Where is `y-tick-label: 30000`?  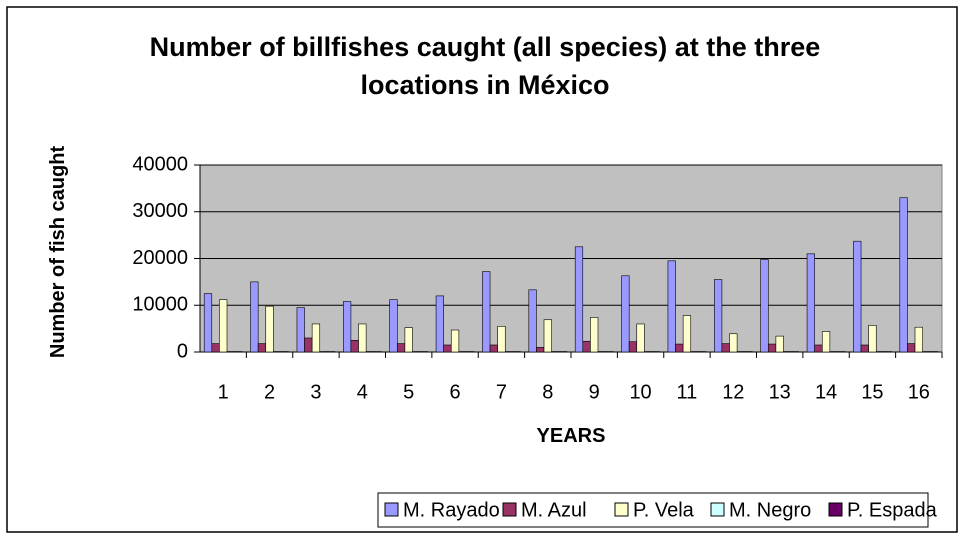 y-tick-label: 30000 is located at coordinates (160, 211).